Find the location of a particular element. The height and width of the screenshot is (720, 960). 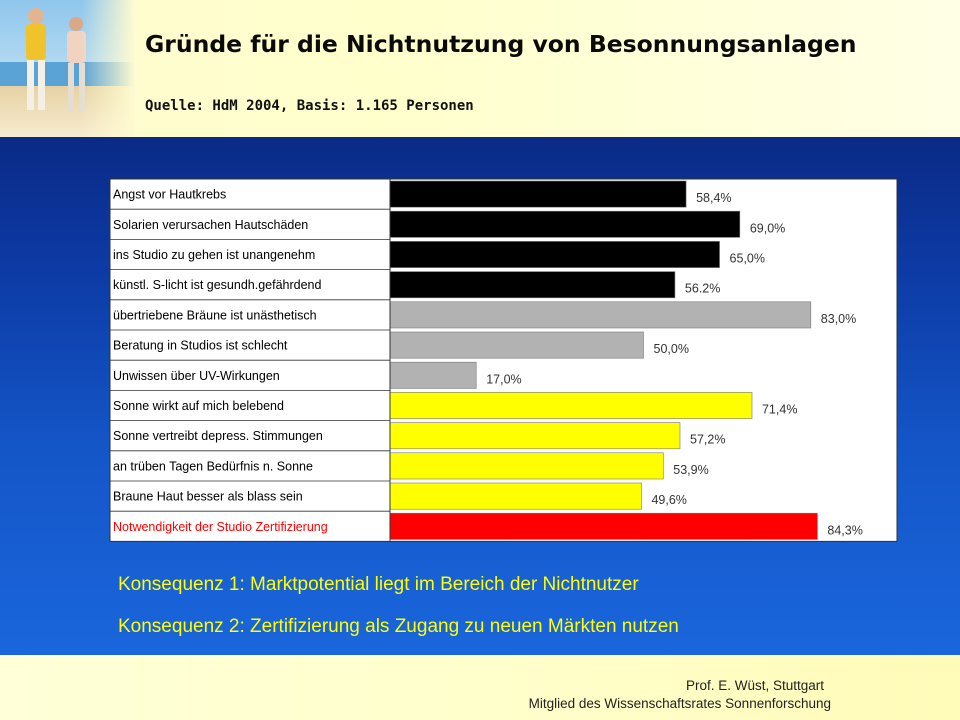

value-label: 53,9% is located at coordinates (690, 470).